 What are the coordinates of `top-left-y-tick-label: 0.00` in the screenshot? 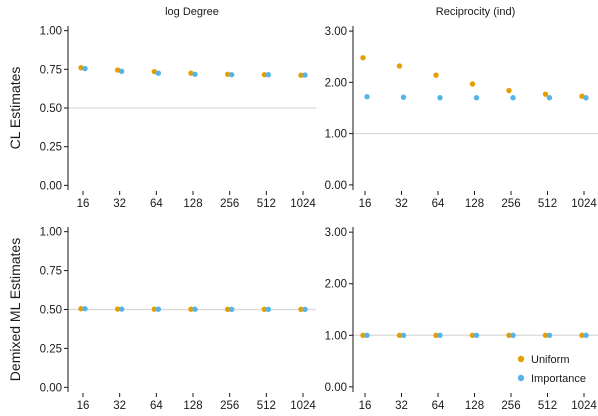 It's located at (51, 186).